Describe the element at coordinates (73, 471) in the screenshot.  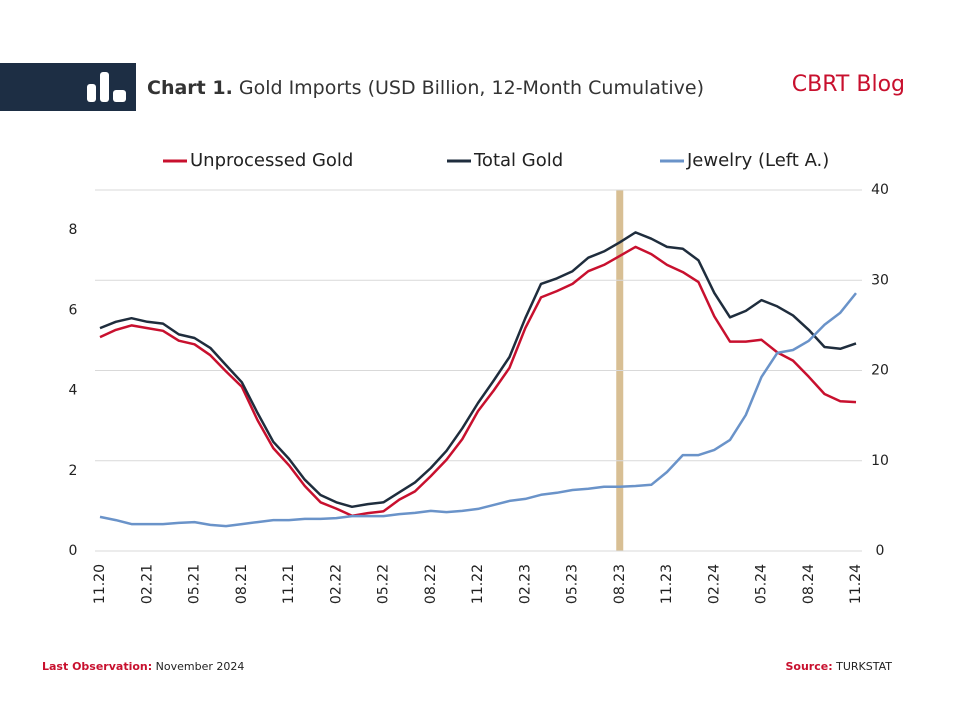
I see `y-tick-label: 2` at that location.